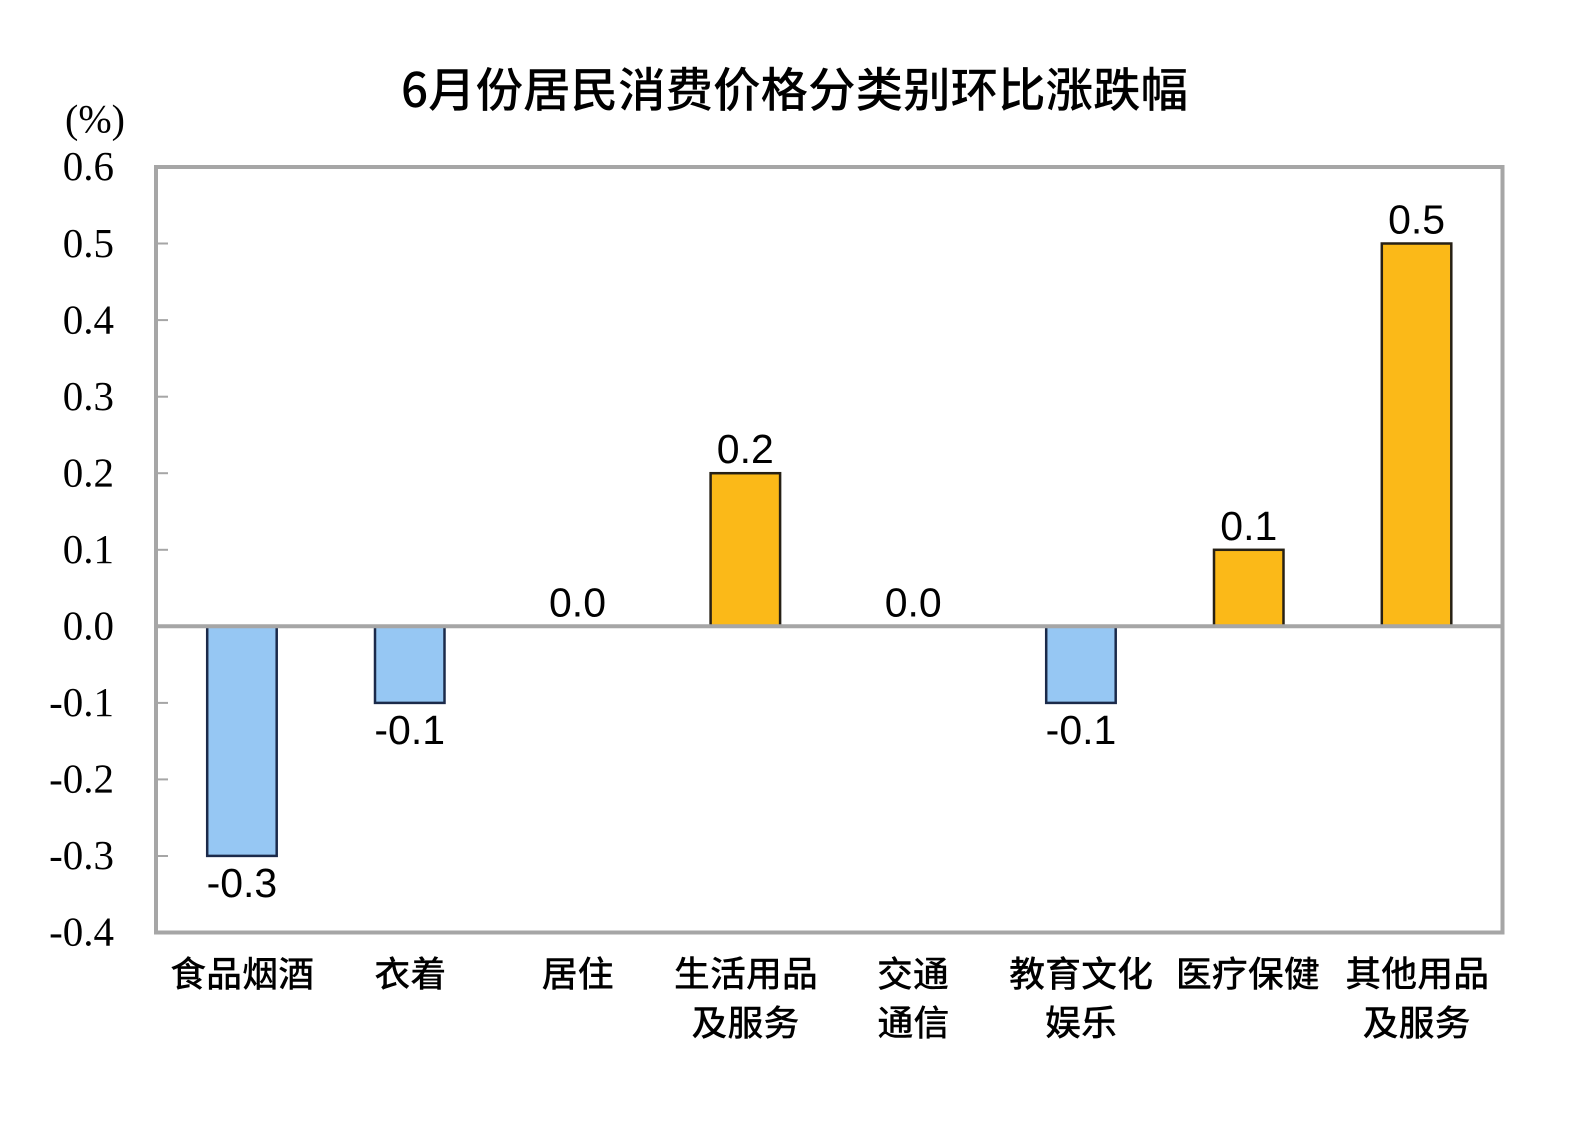 The image size is (1591, 1135). Describe the element at coordinates (81, 779) in the screenshot. I see `svg-text: -0.2` at that location.